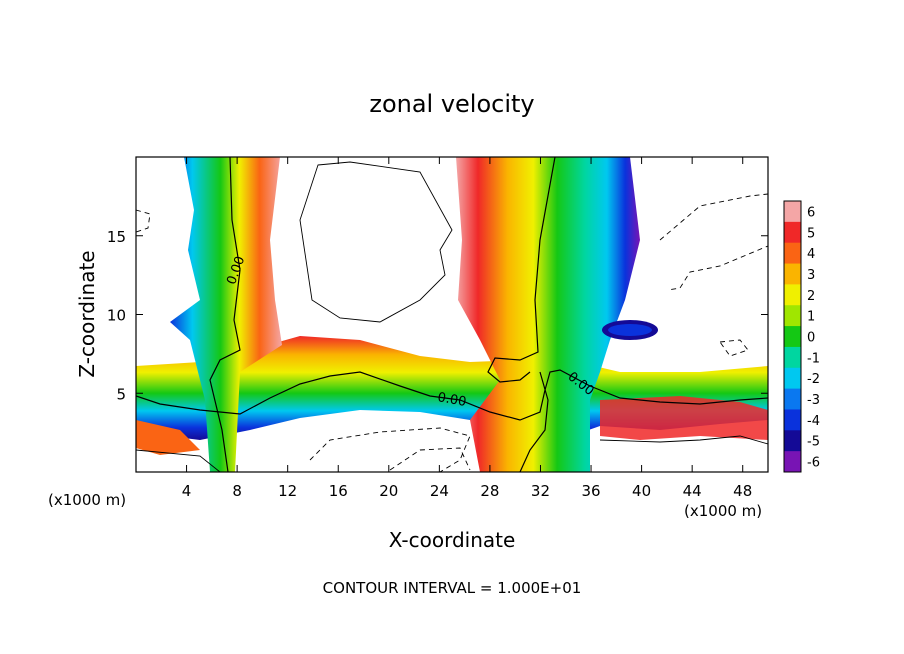 This screenshot has height=654, width=904. I want to click on x-tick-label: 36, so click(590, 491).